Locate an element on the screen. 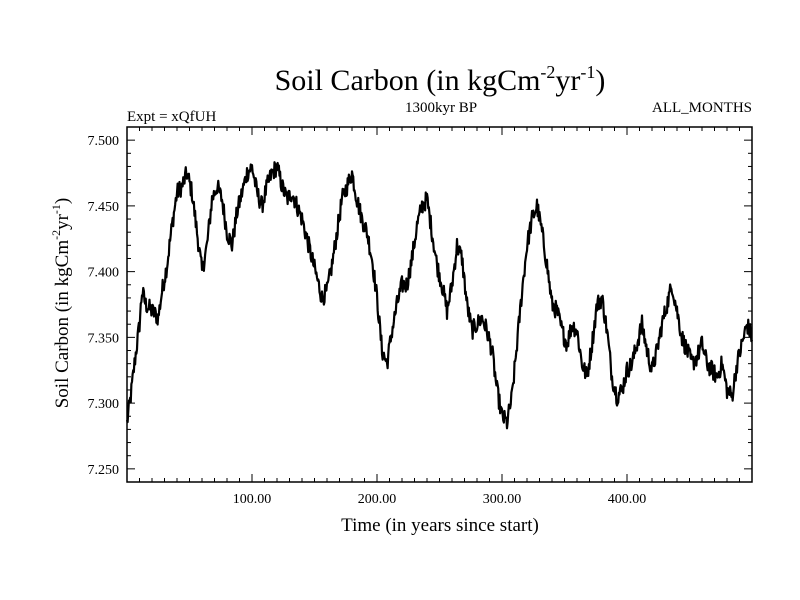  y-tick-label: 7.500 is located at coordinates (104, 141).